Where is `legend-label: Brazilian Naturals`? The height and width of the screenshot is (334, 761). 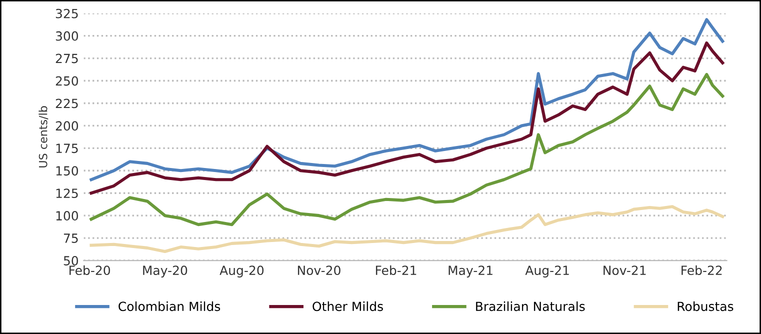
legend-label: Brazilian Naturals is located at coordinates (530, 306).